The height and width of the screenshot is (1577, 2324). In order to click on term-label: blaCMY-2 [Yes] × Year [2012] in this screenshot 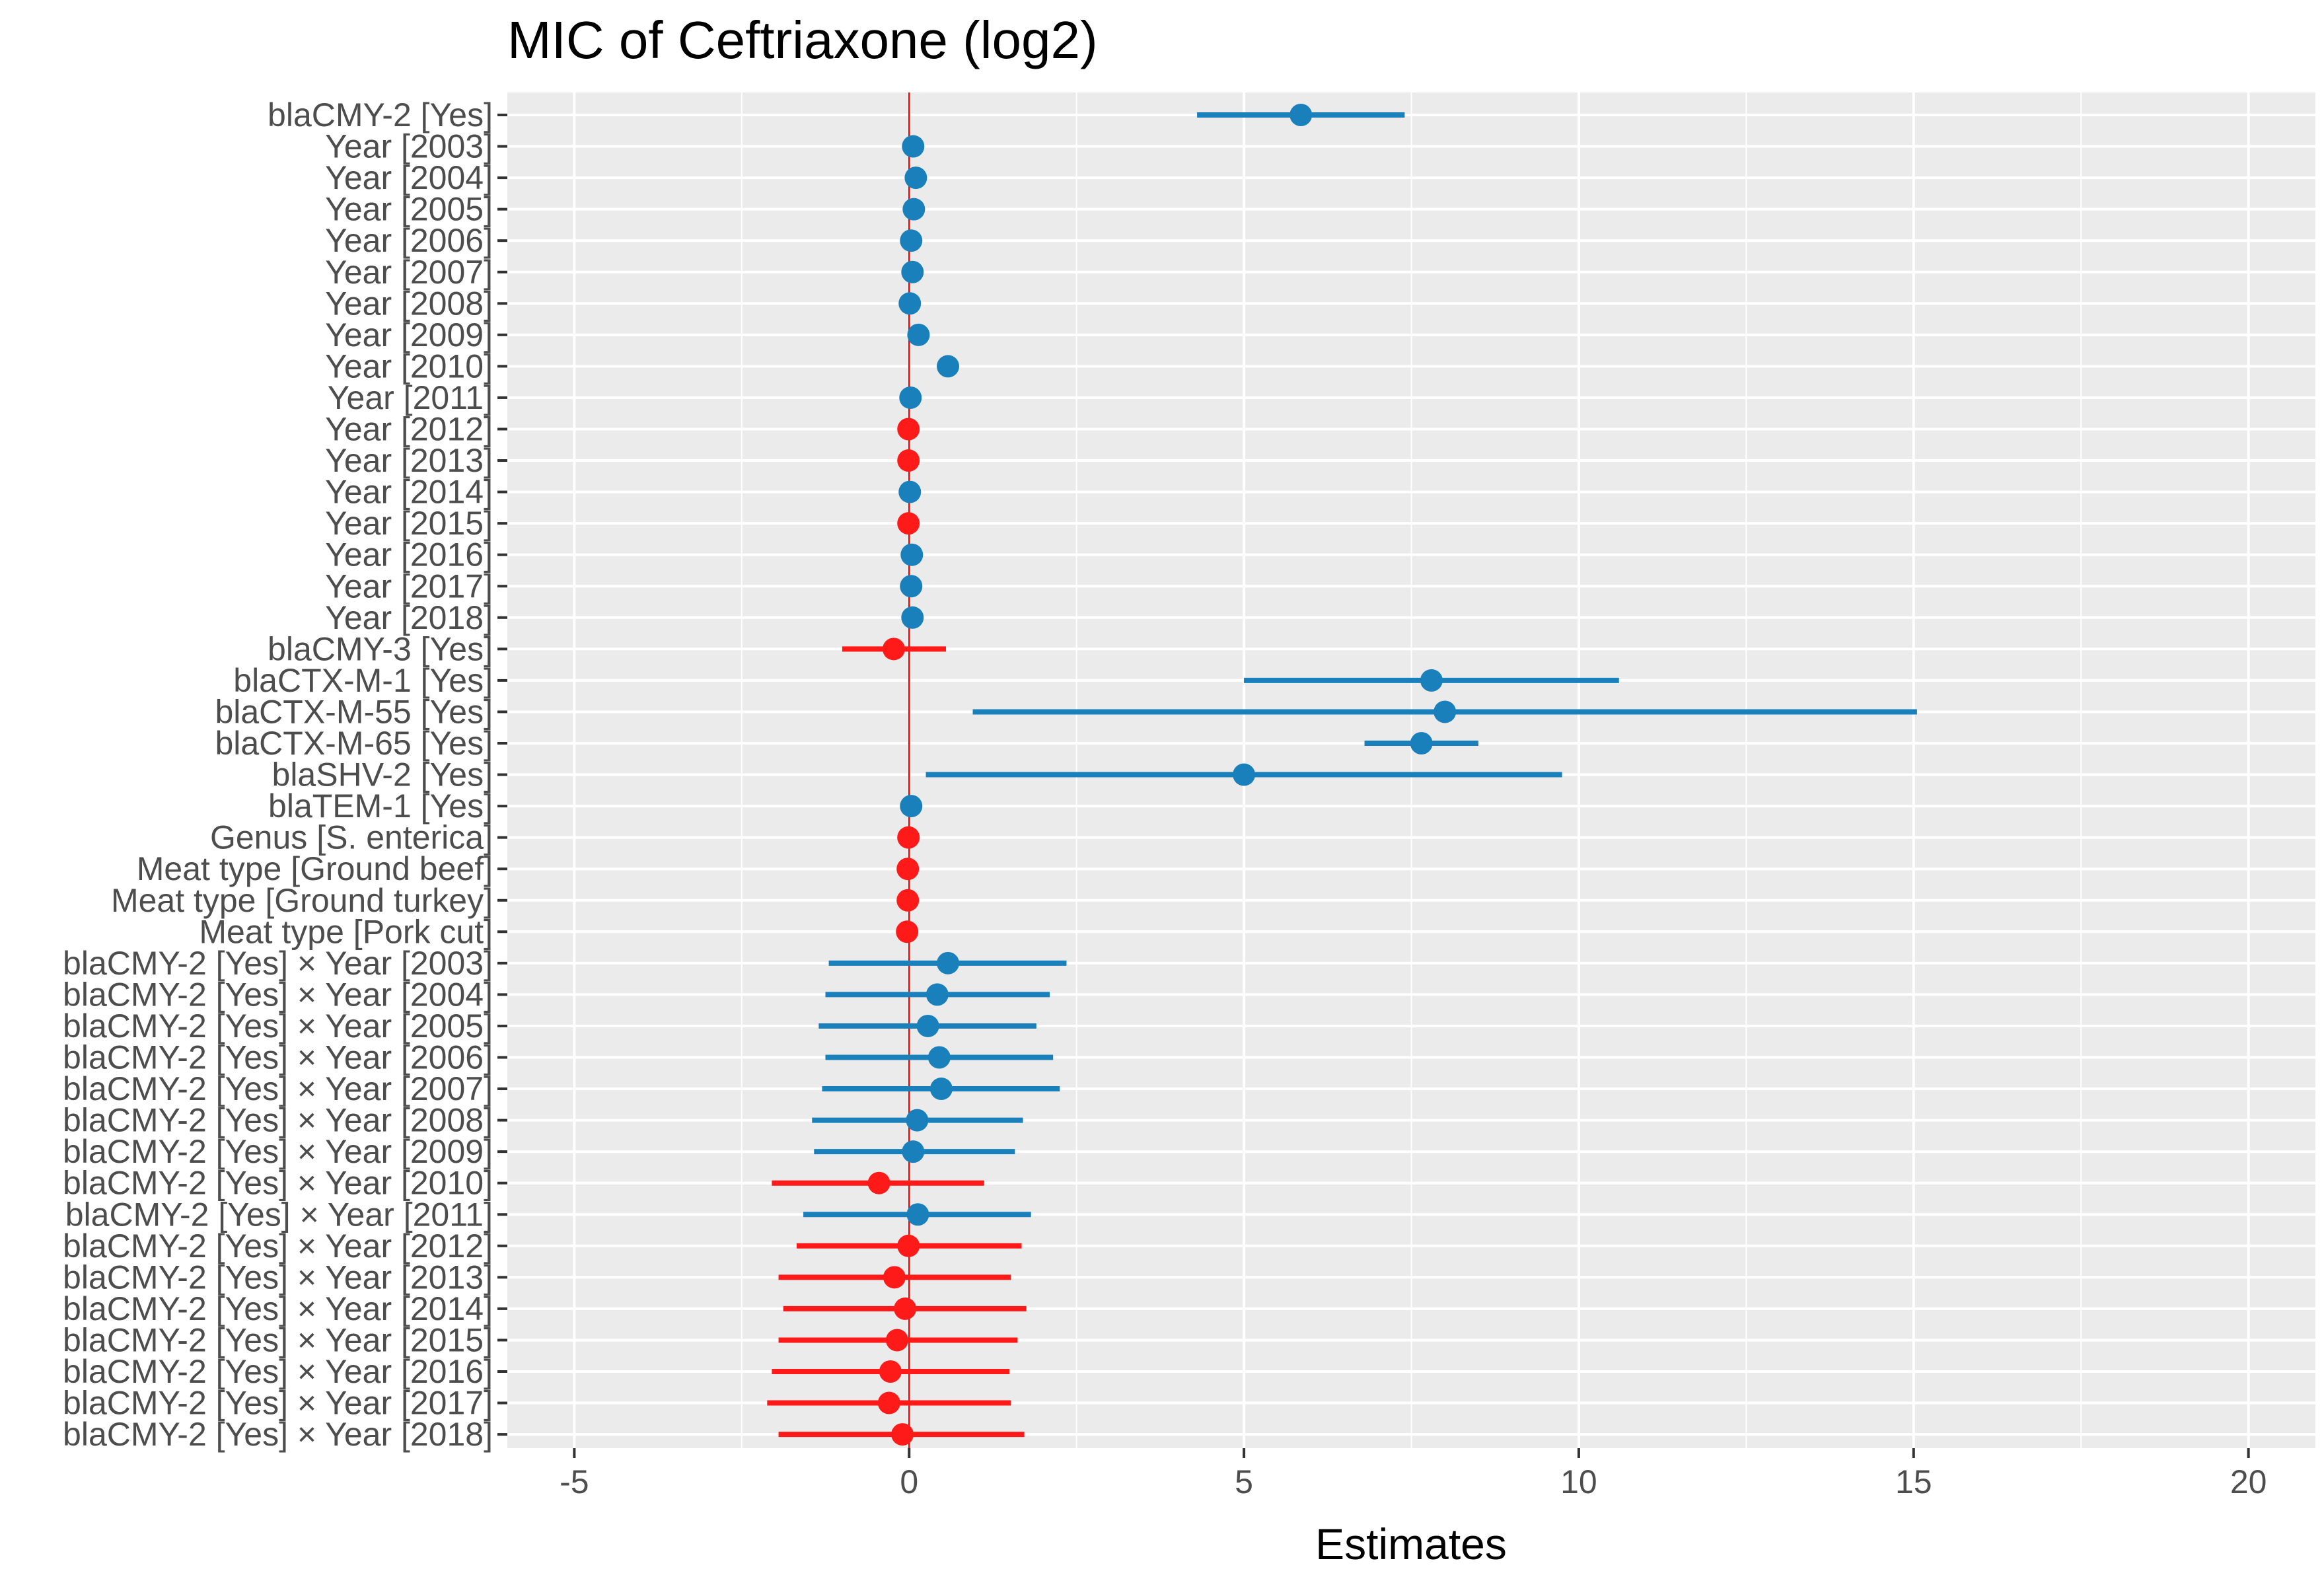, I will do `click(278, 1246)`.